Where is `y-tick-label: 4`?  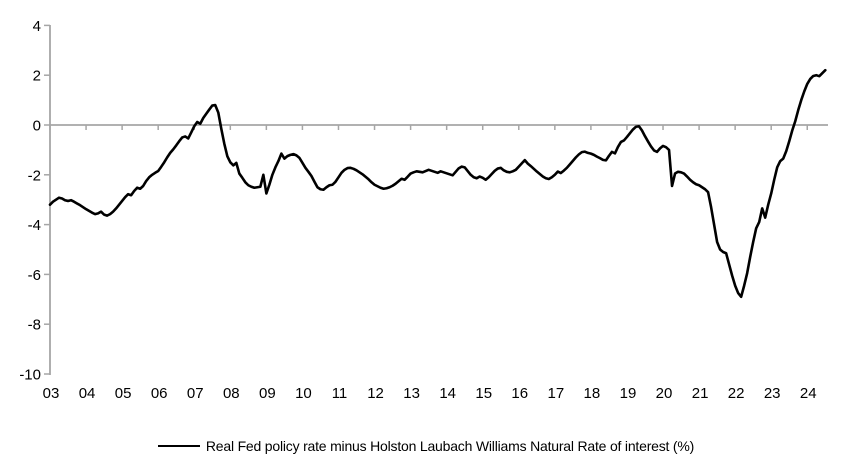
y-tick-label: 4 is located at coordinates (37, 26).